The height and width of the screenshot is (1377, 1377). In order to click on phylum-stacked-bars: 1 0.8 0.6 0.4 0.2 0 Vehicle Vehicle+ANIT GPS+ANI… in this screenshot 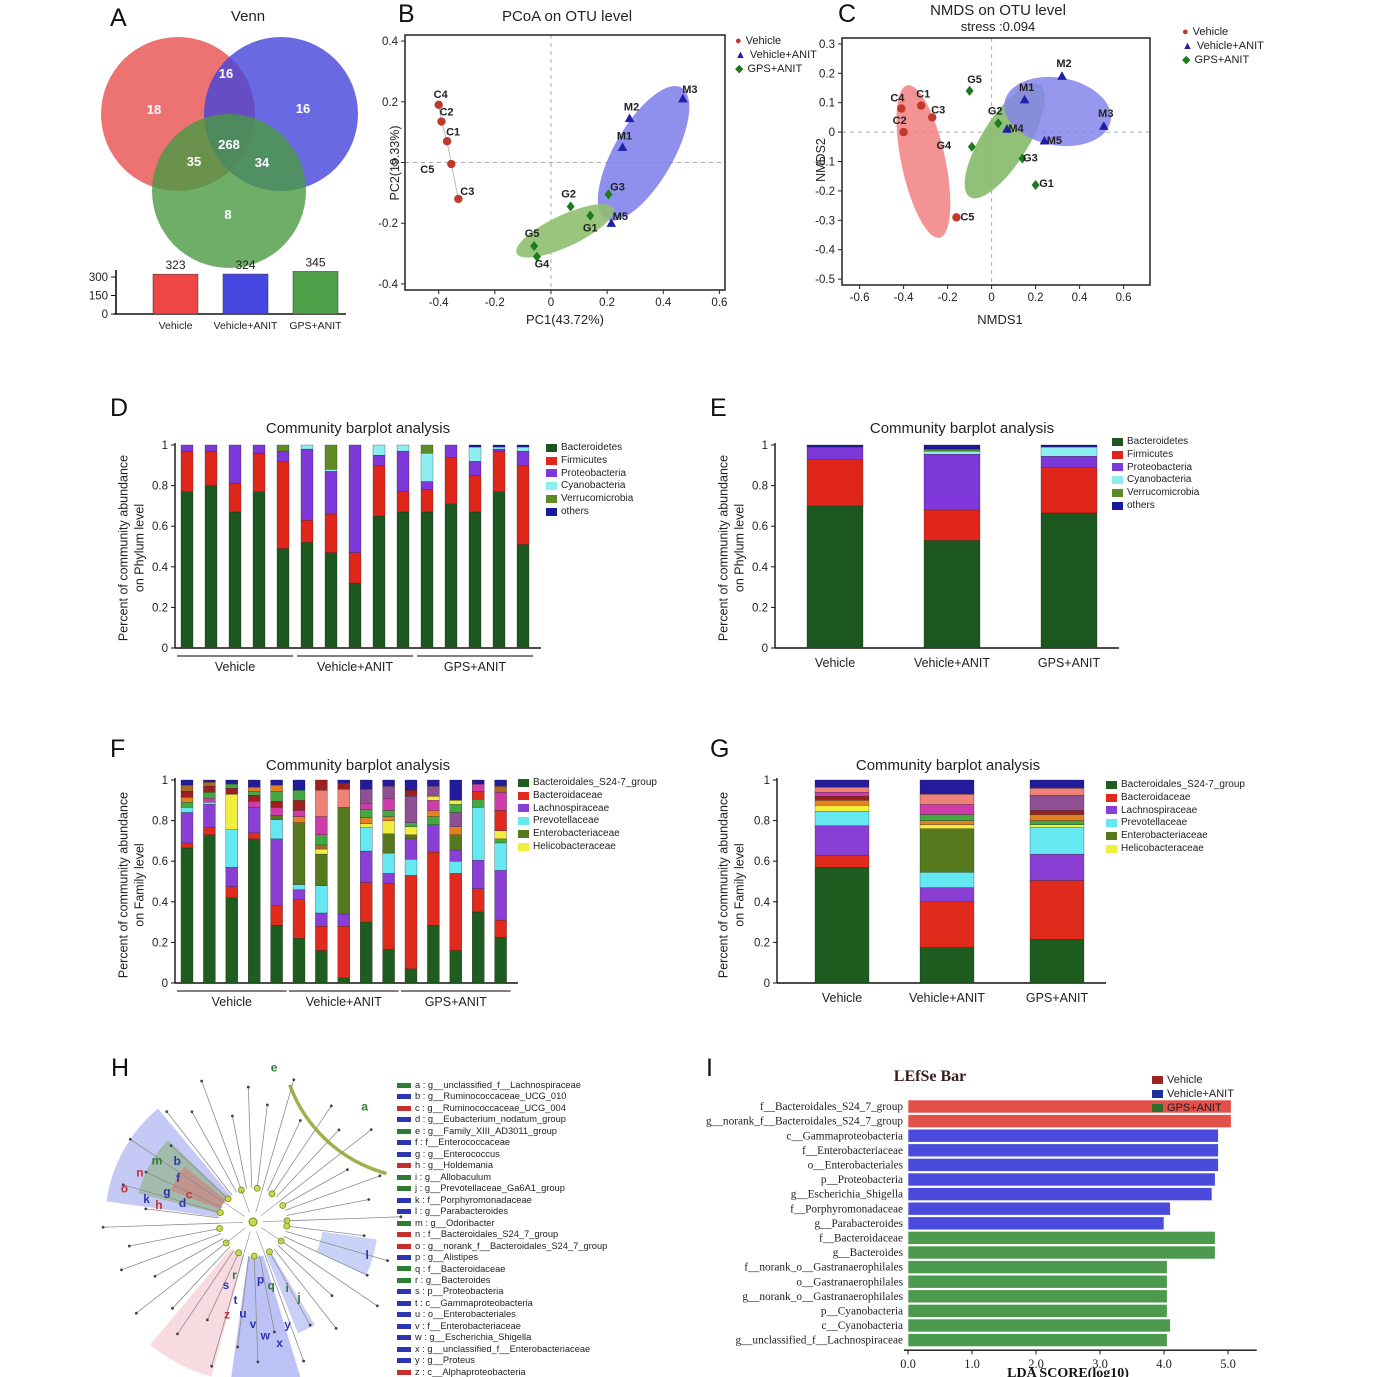, I will do `click(346, 557)`.